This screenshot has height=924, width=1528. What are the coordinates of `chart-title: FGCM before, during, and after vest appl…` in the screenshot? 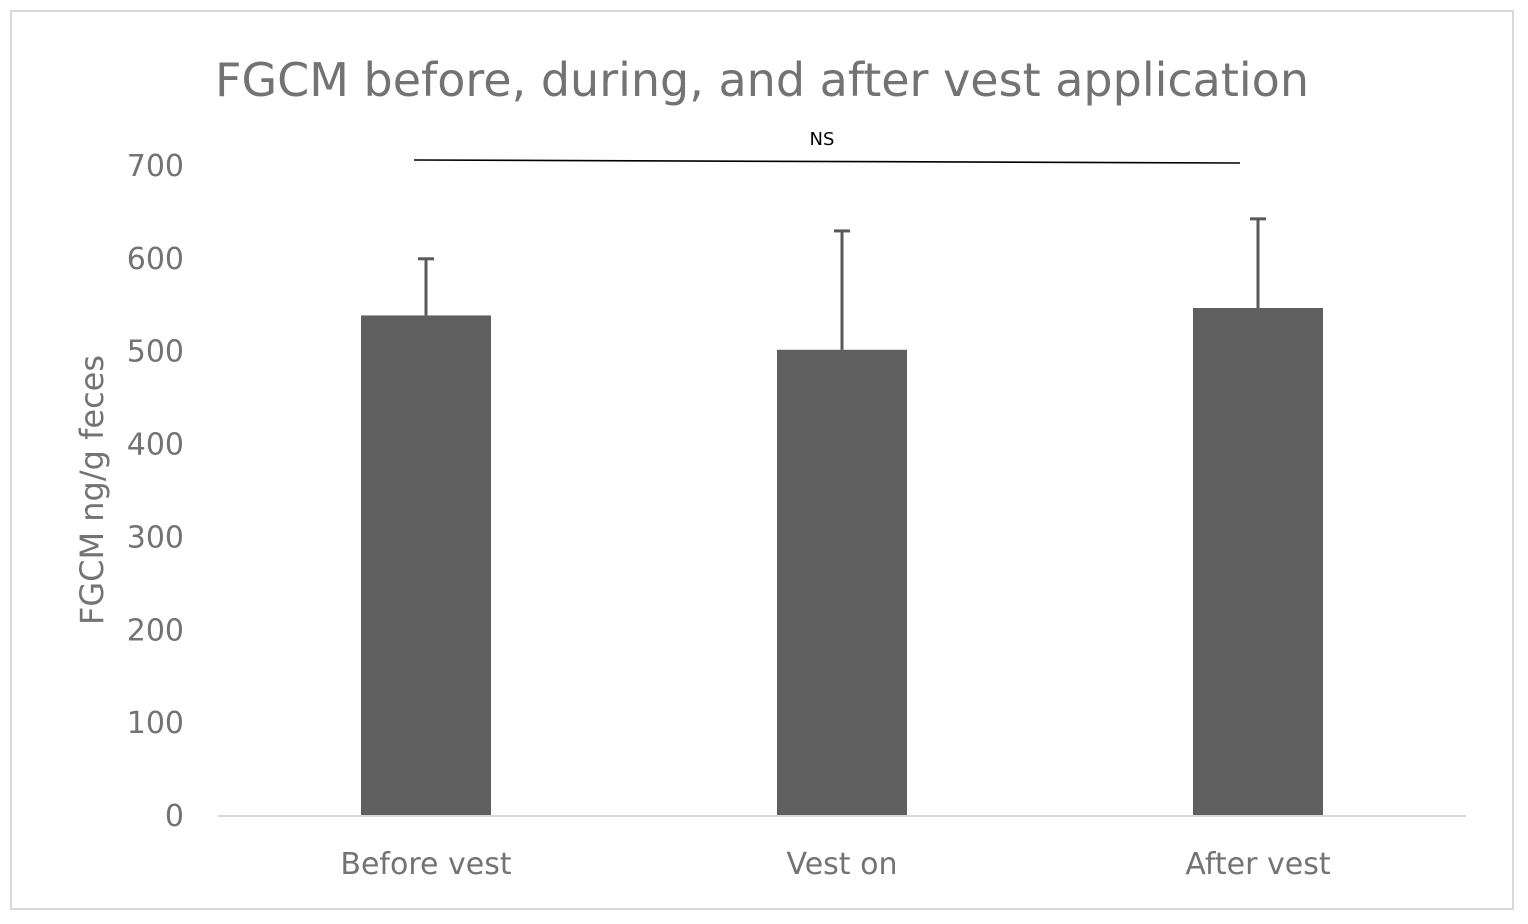 It's located at (762, 80).